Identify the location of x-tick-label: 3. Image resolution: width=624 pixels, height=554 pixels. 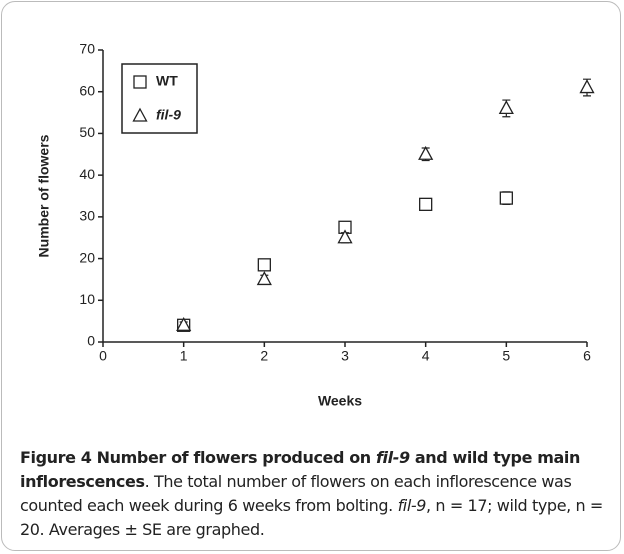
(345, 356).